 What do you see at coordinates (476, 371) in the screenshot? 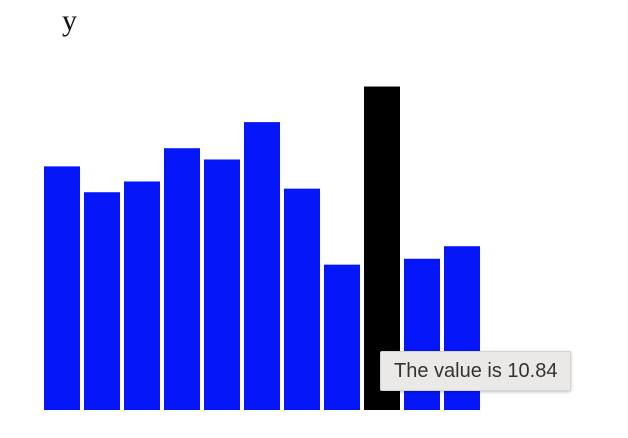
I see `value-tooltip: The value is 10.84` at bounding box center [476, 371].